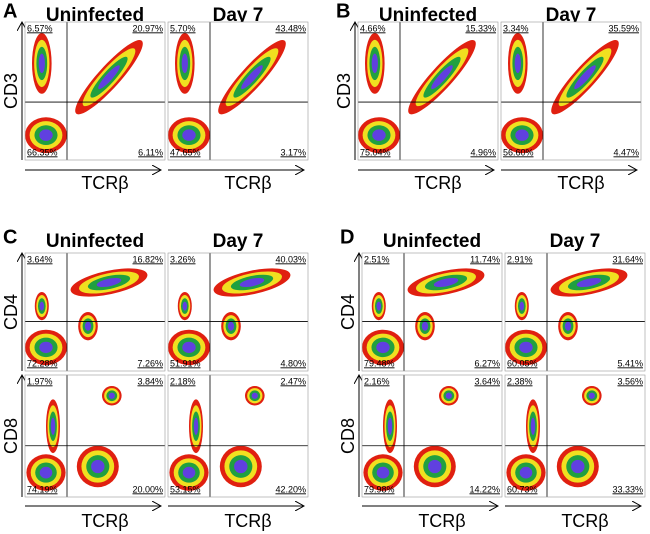  What do you see at coordinates (11, 312) in the screenshot?
I see `y-axis-label: CD4` at bounding box center [11, 312].